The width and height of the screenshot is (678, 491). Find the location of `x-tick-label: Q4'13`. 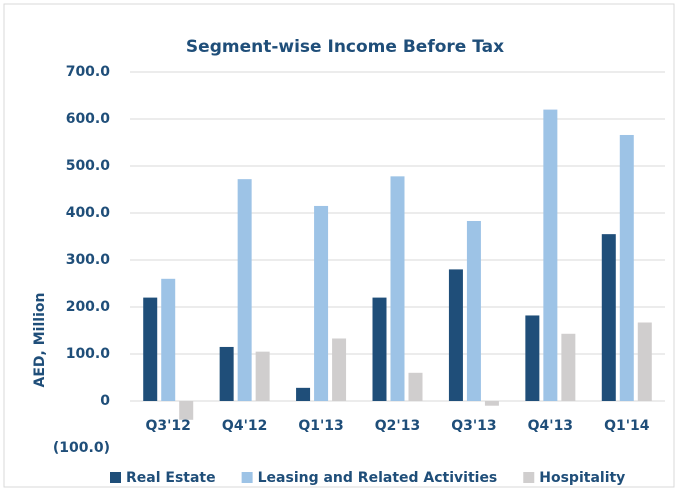

x-tick-label: Q4'13 is located at coordinates (550, 426).